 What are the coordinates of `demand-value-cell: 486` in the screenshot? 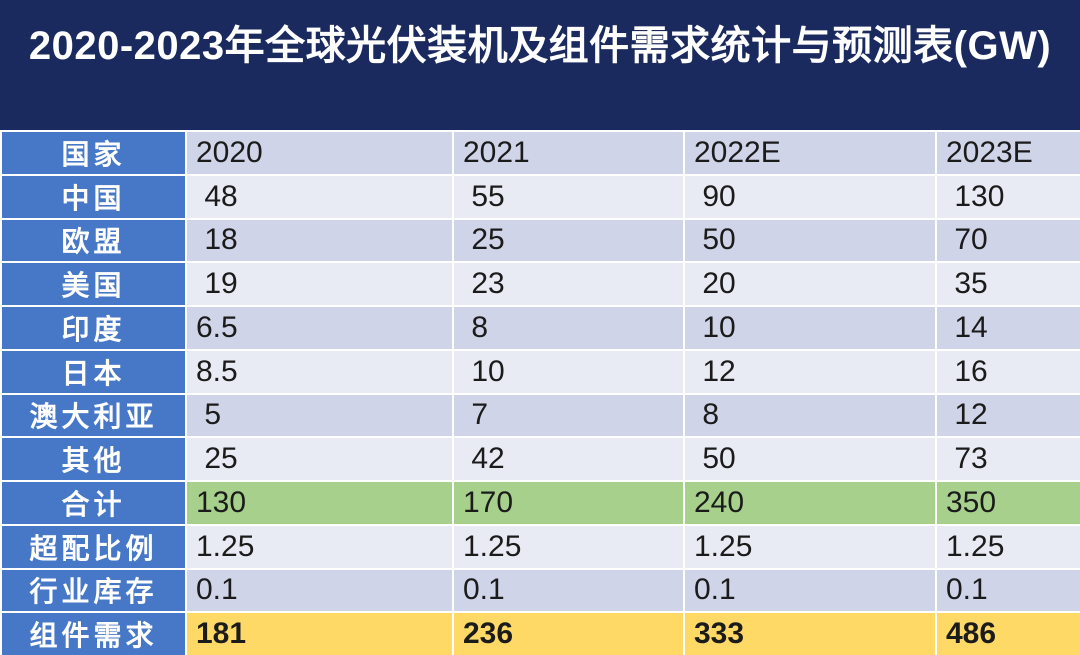 It's located at (1008, 634).